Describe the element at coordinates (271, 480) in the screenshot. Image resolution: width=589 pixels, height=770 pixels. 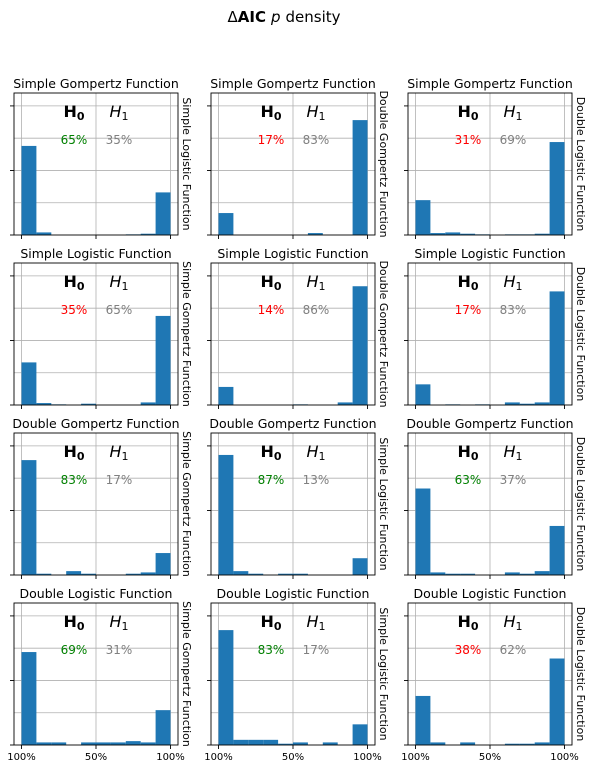
I see `h0-percent: 87%` at that location.